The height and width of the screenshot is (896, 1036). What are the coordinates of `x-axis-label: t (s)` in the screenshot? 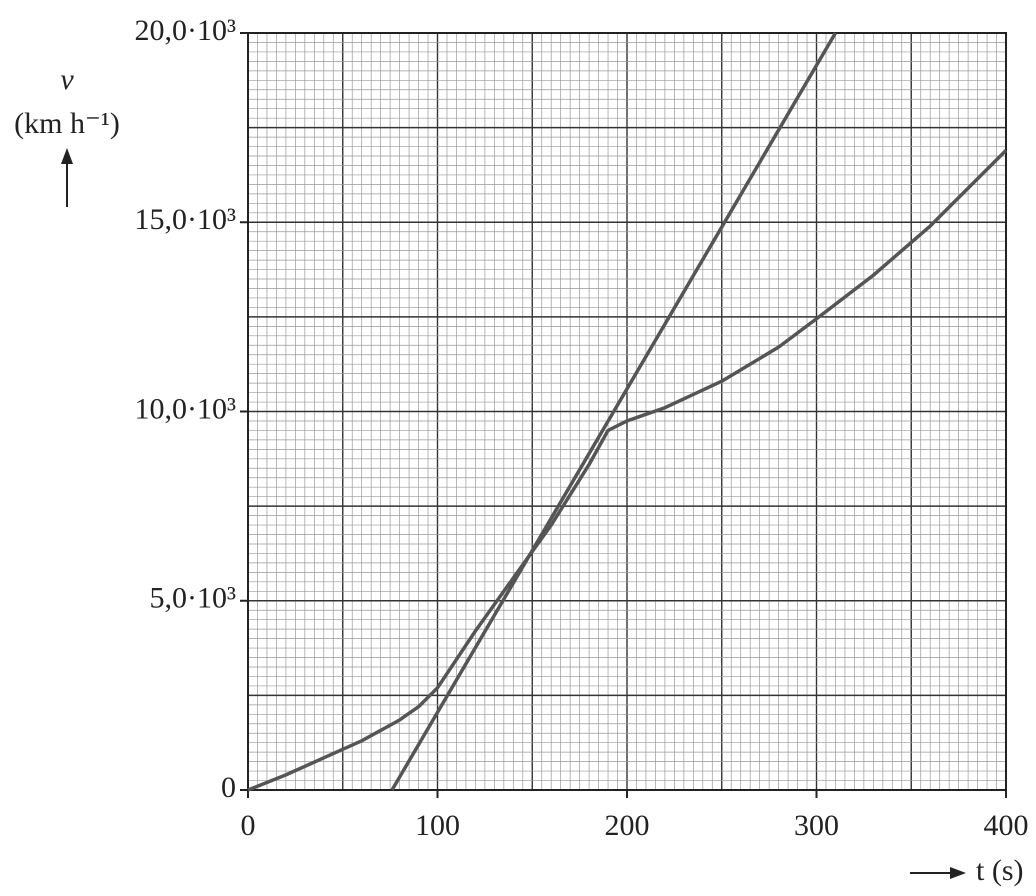 It's located at (1000, 870).